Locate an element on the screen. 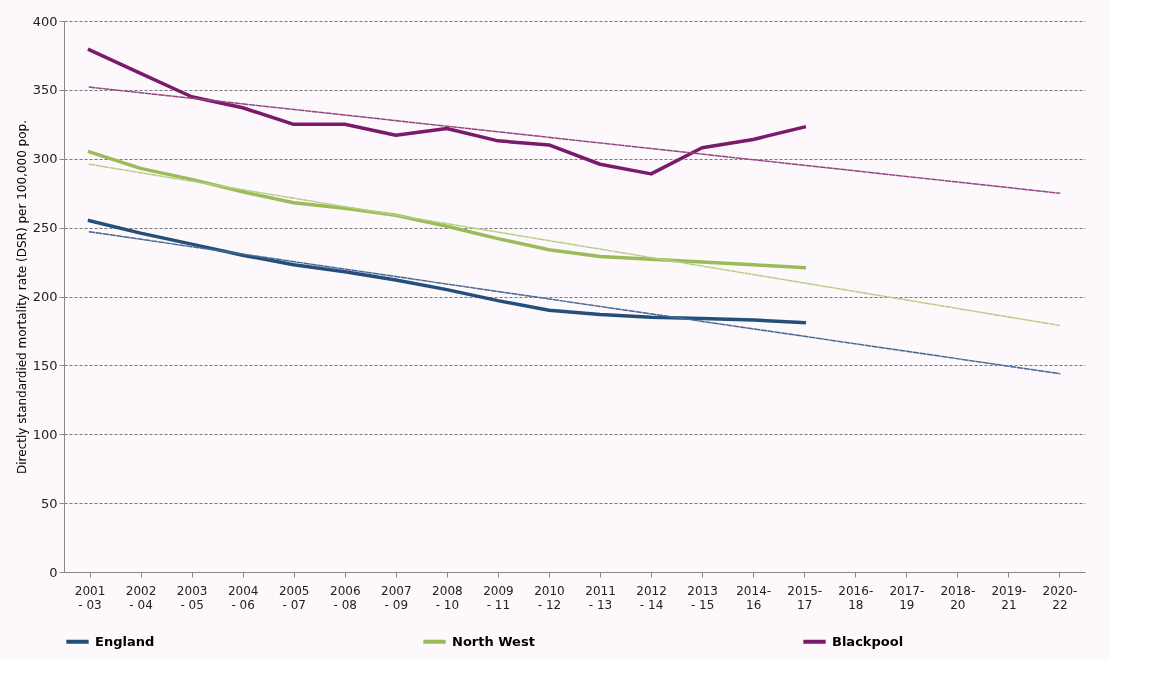  x-tick-label: 2009 - 11 is located at coordinates (498, 597).